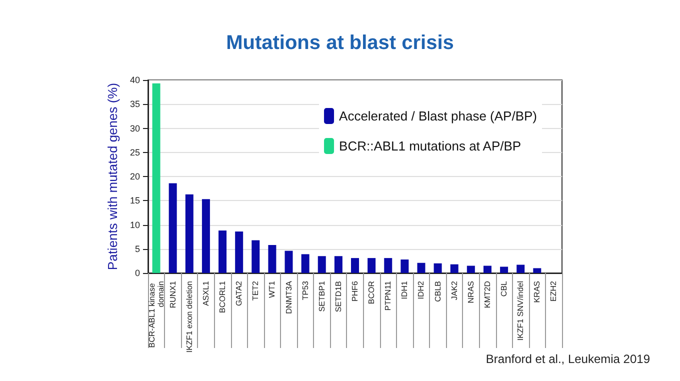 The height and width of the screenshot is (381, 680). Describe the element at coordinates (135, 177) in the screenshot. I see `y-tick-label: 20` at that location.